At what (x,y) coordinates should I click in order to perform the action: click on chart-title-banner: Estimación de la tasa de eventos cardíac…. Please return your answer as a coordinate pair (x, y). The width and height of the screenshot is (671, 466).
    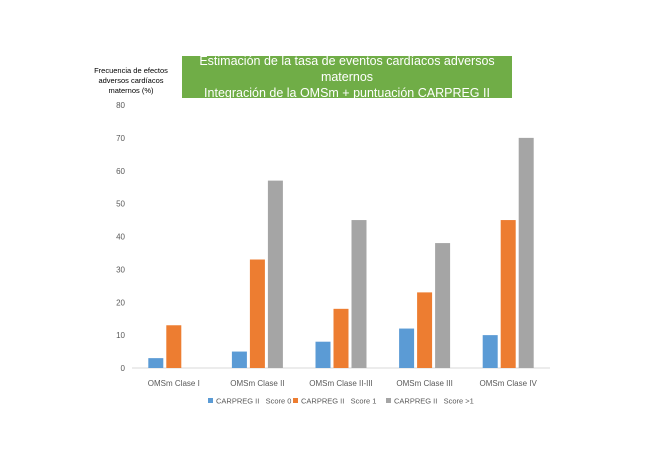
    Looking at the image, I should click on (347, 77).